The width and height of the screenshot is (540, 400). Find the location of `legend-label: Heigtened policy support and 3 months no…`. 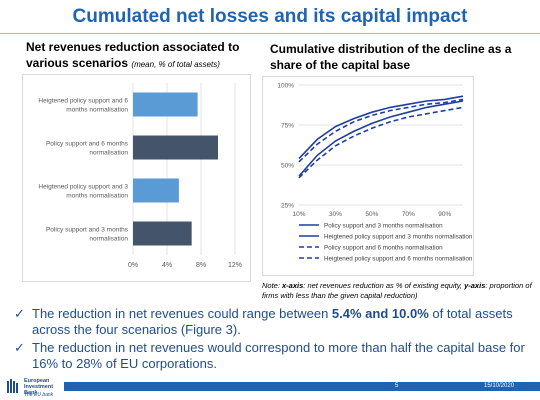

legend-label: Heigtened policy support and 3 months no… is located at coordinates (398, 237).